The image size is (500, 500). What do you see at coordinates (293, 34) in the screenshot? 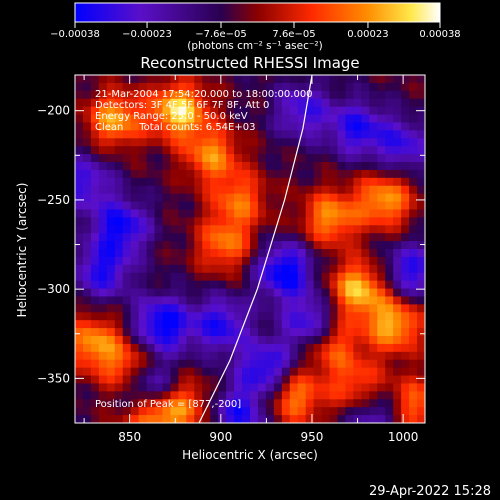
I see `colorbar-tick-label: 7.6e−05` at bounding box center [293, 34].